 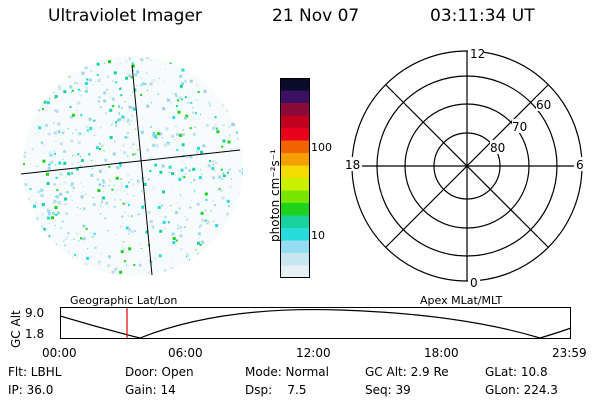 I want to click on gc-alt-field: GC Alt: 2.9 Re, so click(x=407, y=372).